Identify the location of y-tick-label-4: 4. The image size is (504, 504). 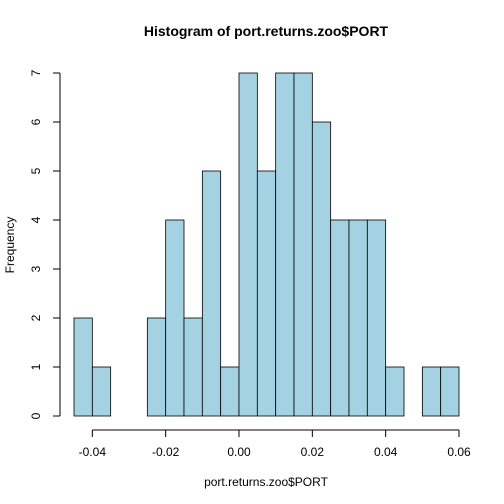
(36, 219).